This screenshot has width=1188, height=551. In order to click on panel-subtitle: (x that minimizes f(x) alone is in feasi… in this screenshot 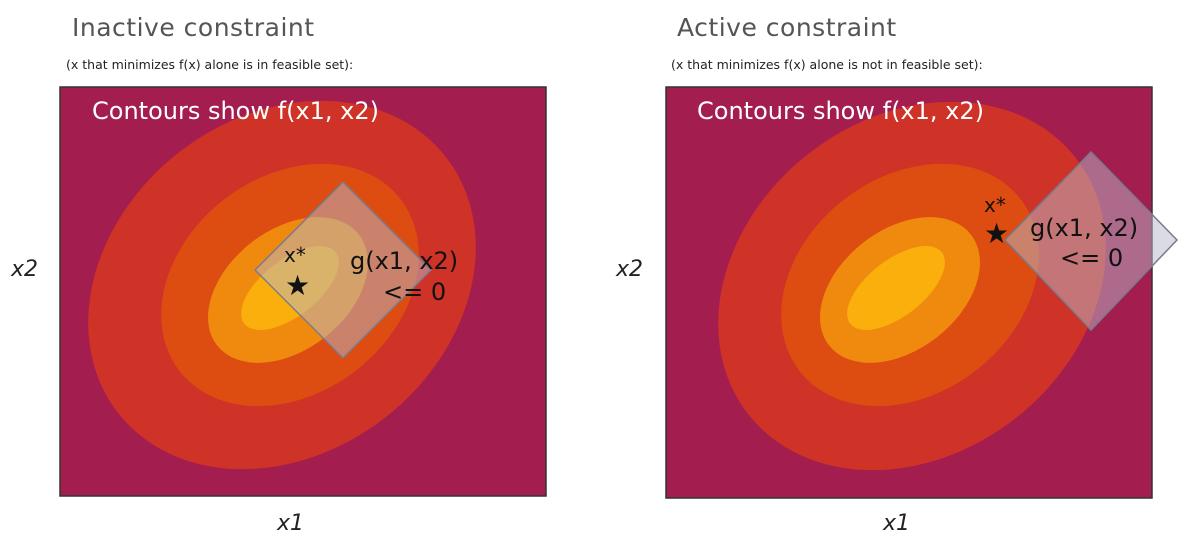, I will do `click(209, 64)`.